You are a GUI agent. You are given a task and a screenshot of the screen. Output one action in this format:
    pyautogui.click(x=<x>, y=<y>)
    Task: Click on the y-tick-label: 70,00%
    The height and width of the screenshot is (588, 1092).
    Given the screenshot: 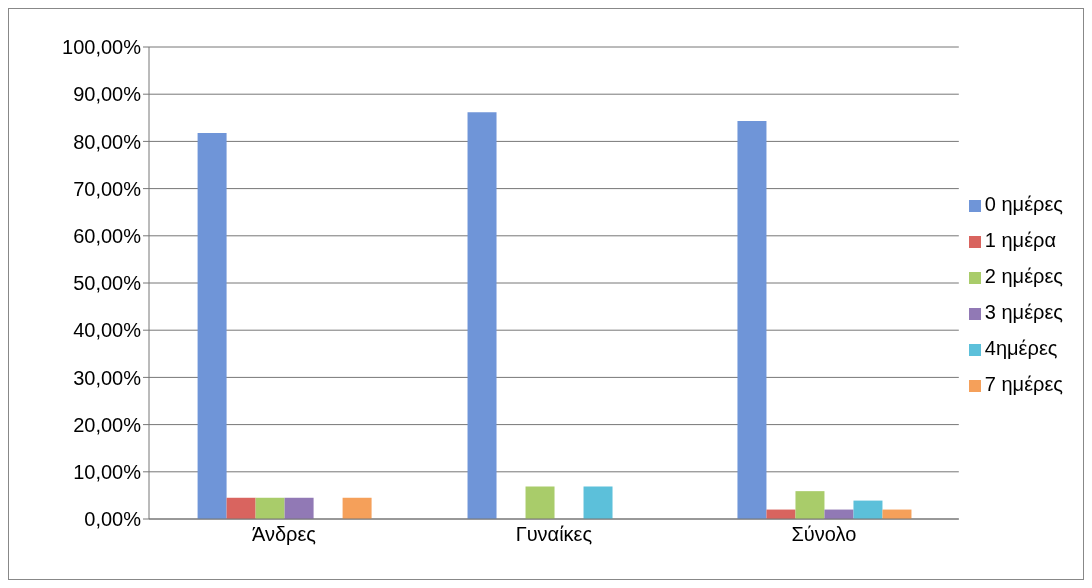 What is the action you would take?
    pyautogui.click(x=107, y=188)
    